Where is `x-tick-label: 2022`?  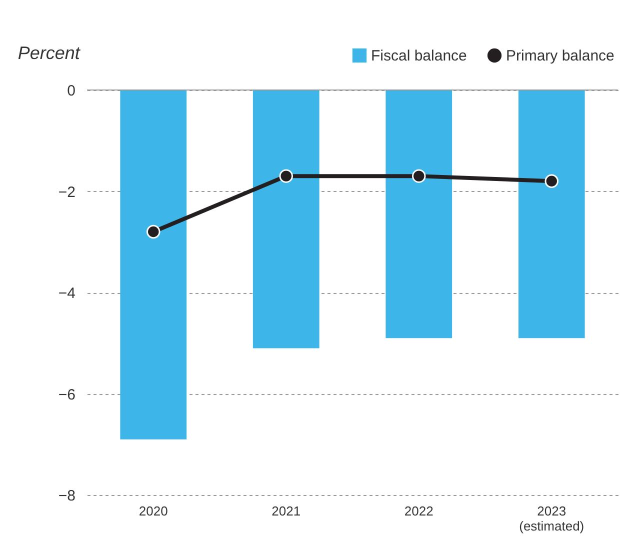 x-tick-label: 2022 is located at coordinates (419, 511).